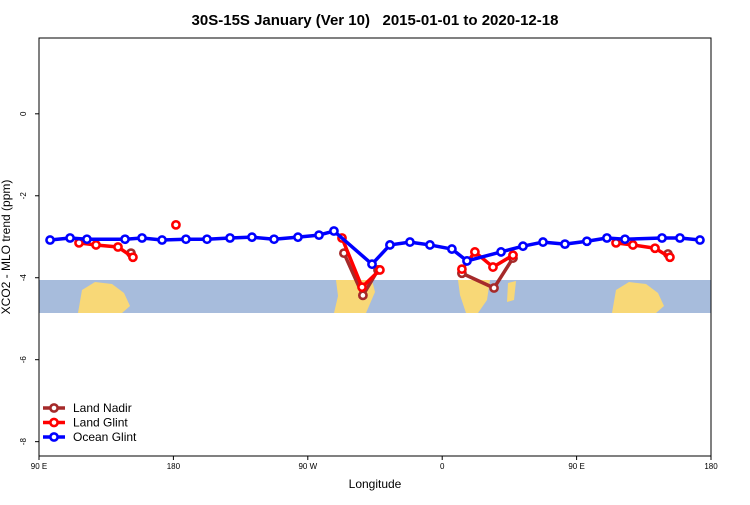  I want to click on ocean-band, so click(375, 296).